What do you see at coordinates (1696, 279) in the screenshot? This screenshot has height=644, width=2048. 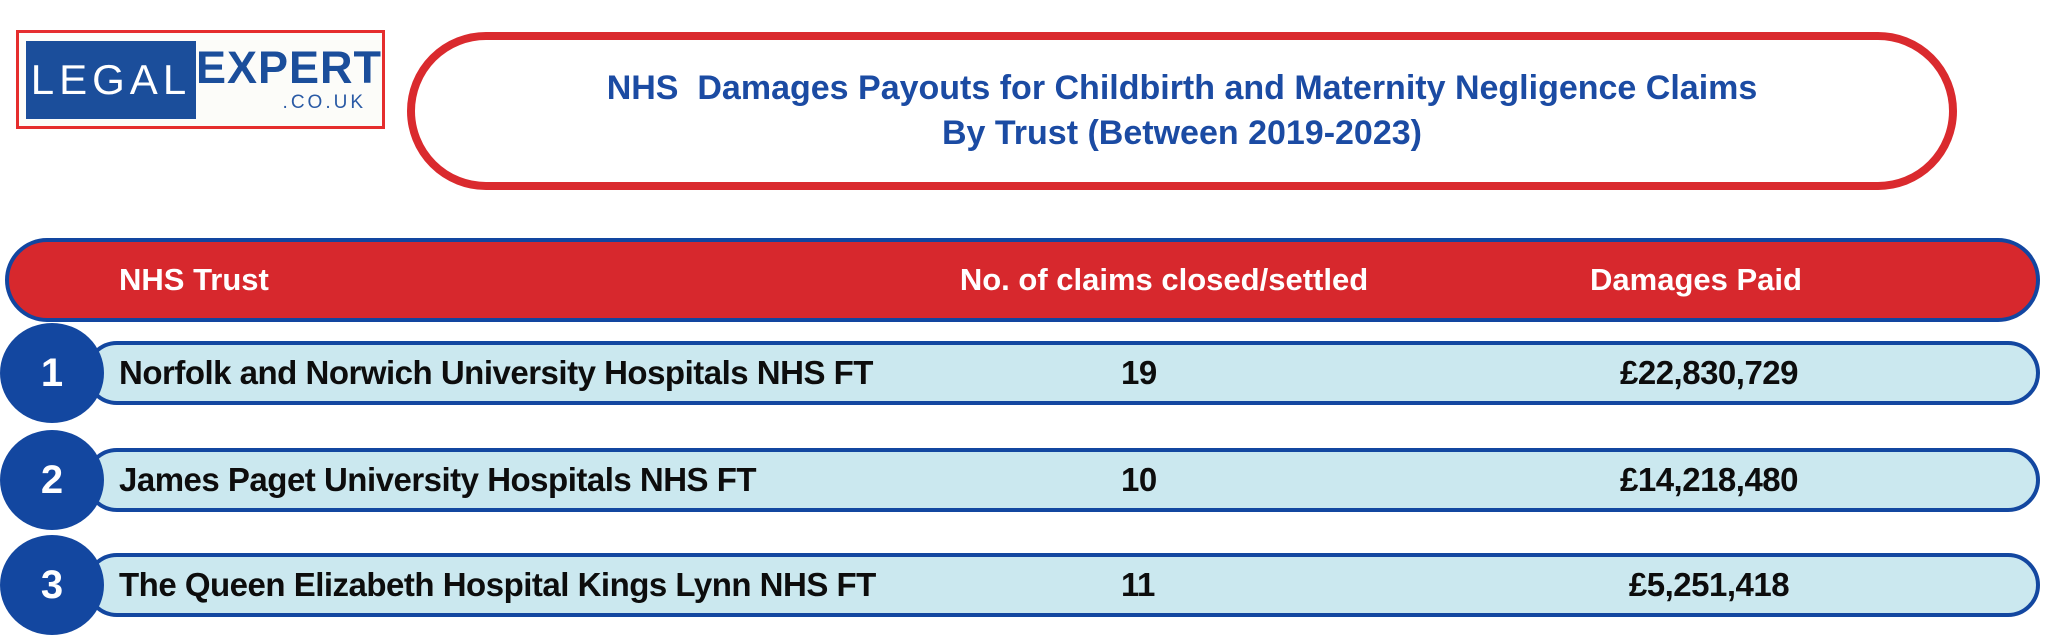 I see `column-header-damages: Damages Paid` at bounding box center [1696, 279].